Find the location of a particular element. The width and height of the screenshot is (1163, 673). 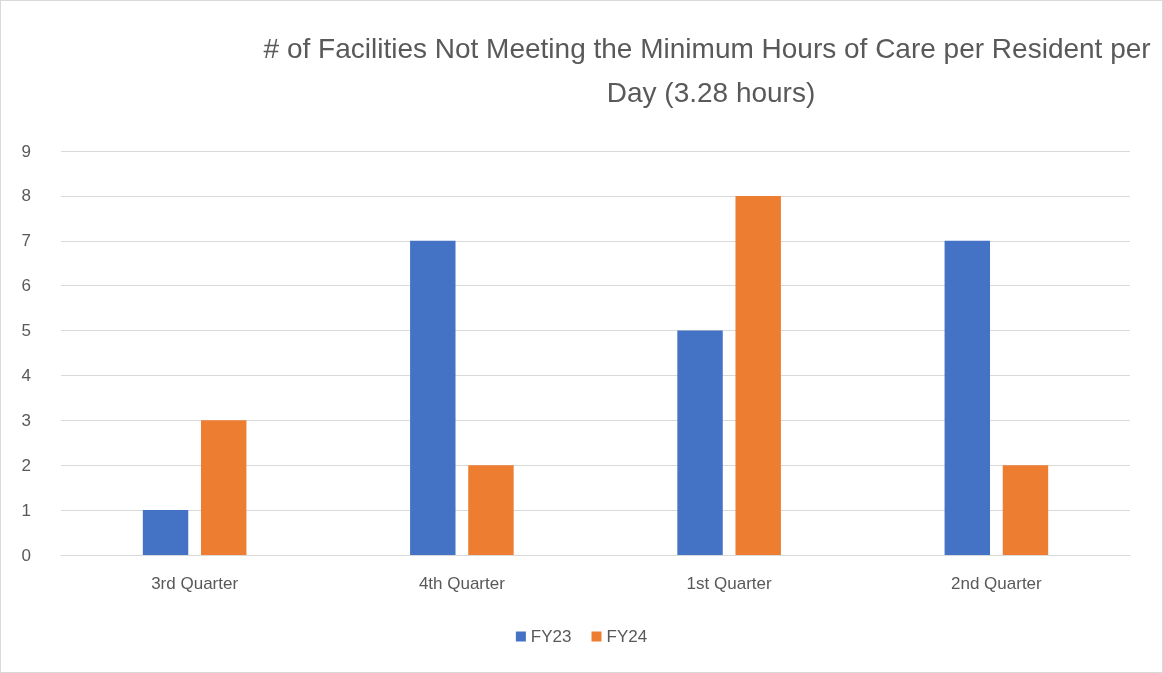

x-tick-label: 4th Quarter is located at coordinates (462, 583).